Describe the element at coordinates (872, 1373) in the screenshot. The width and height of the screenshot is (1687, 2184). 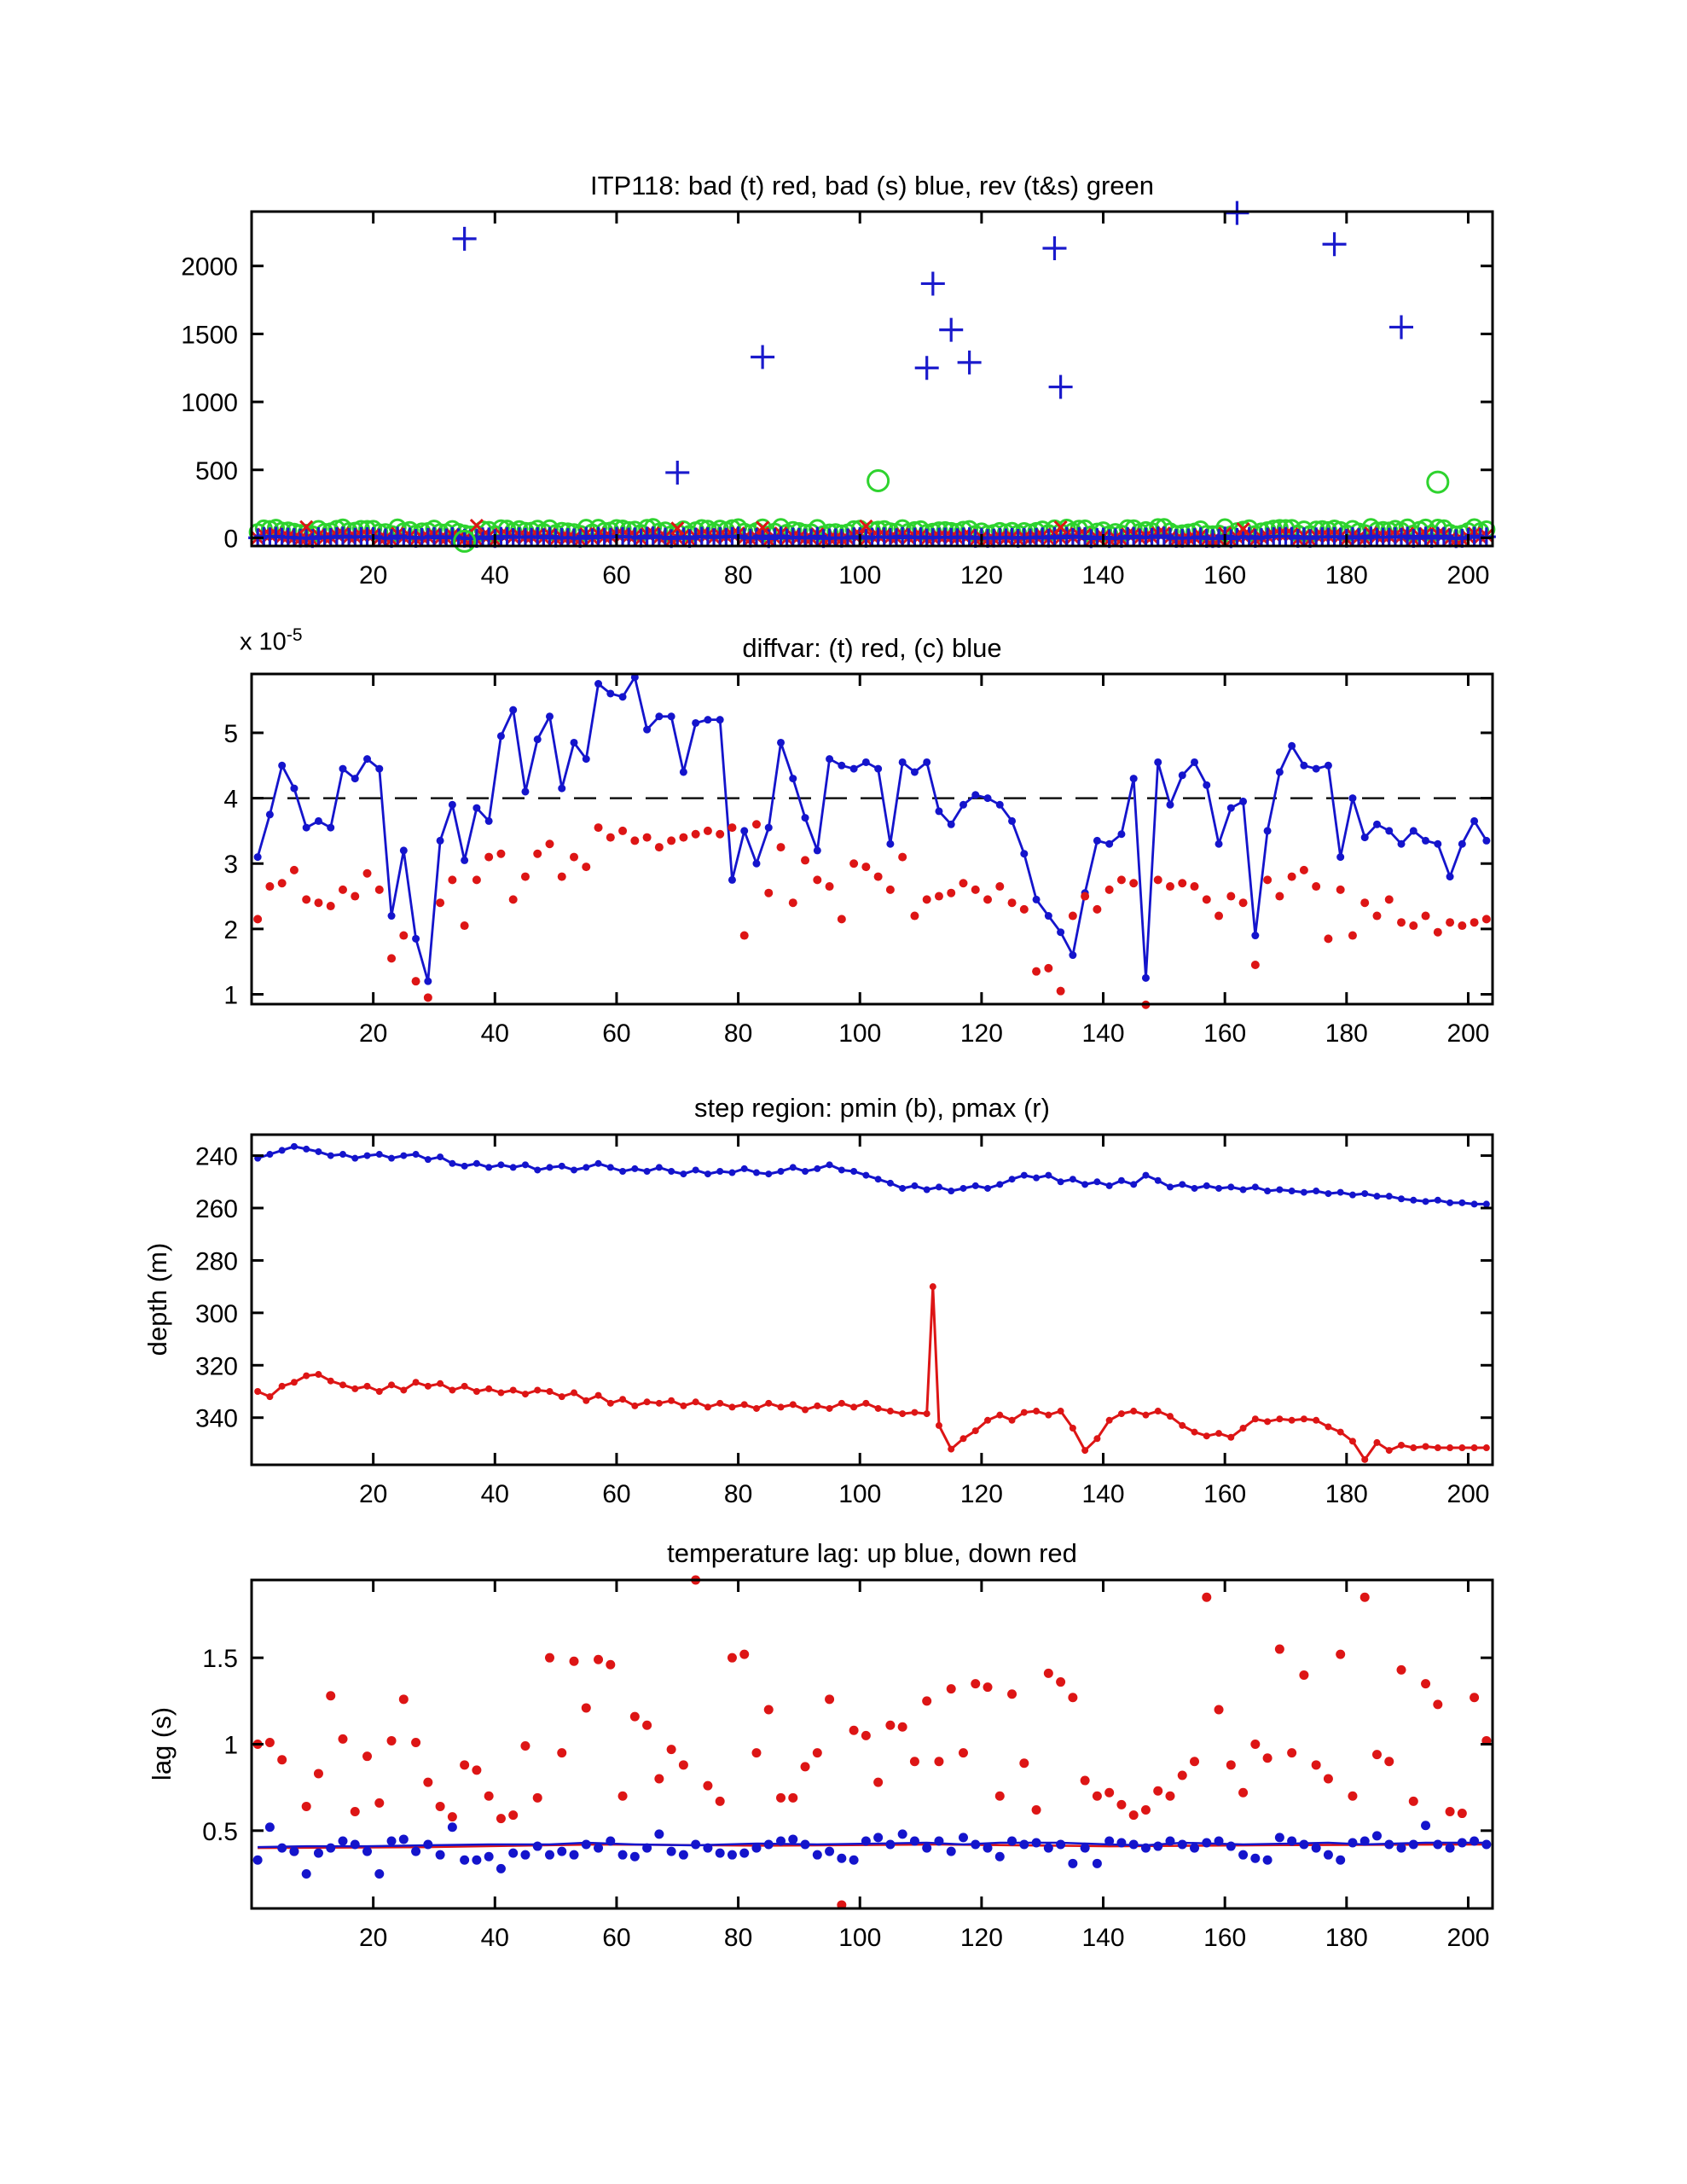
I see `plot3-series-pmax-red-line` at that location.